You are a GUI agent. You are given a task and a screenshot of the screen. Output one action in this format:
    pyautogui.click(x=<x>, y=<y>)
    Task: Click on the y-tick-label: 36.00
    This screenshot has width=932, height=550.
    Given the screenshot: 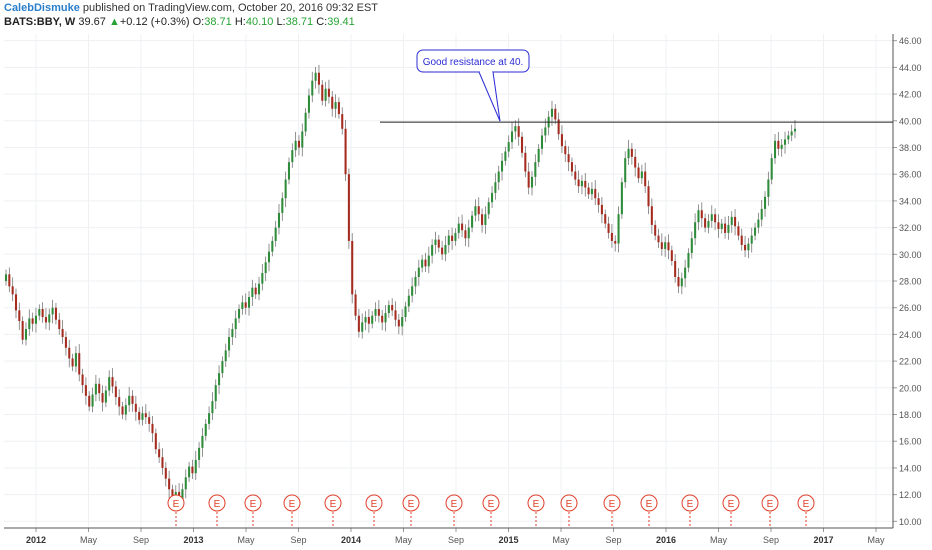 What is the action you would take?
    pyautogui.click(x=910, y=175)
    